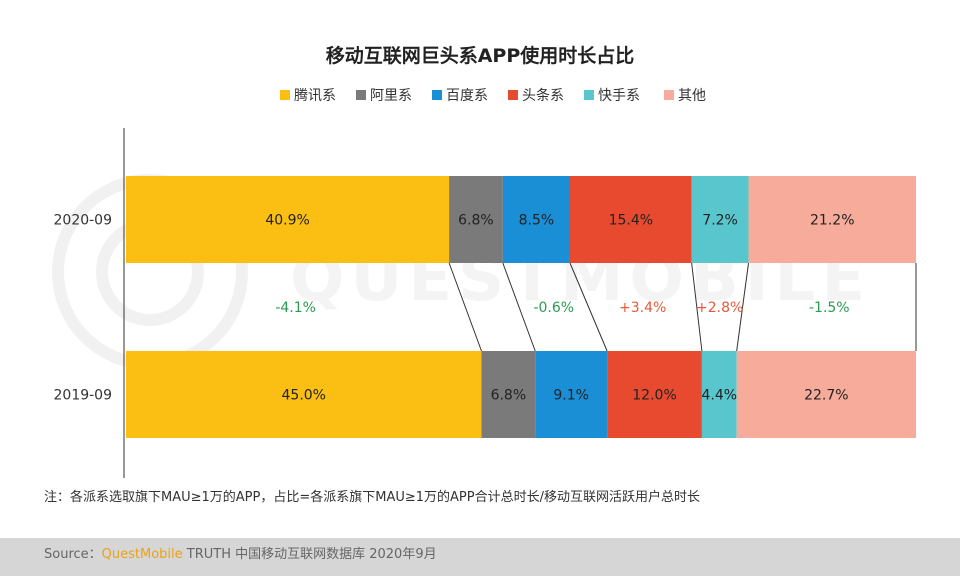 The image size is (960, 576). What do you see at coordinates (467, 96) in the screenshot?
I see `legend-label-2: 百度系` at bounding box center [467, 96].